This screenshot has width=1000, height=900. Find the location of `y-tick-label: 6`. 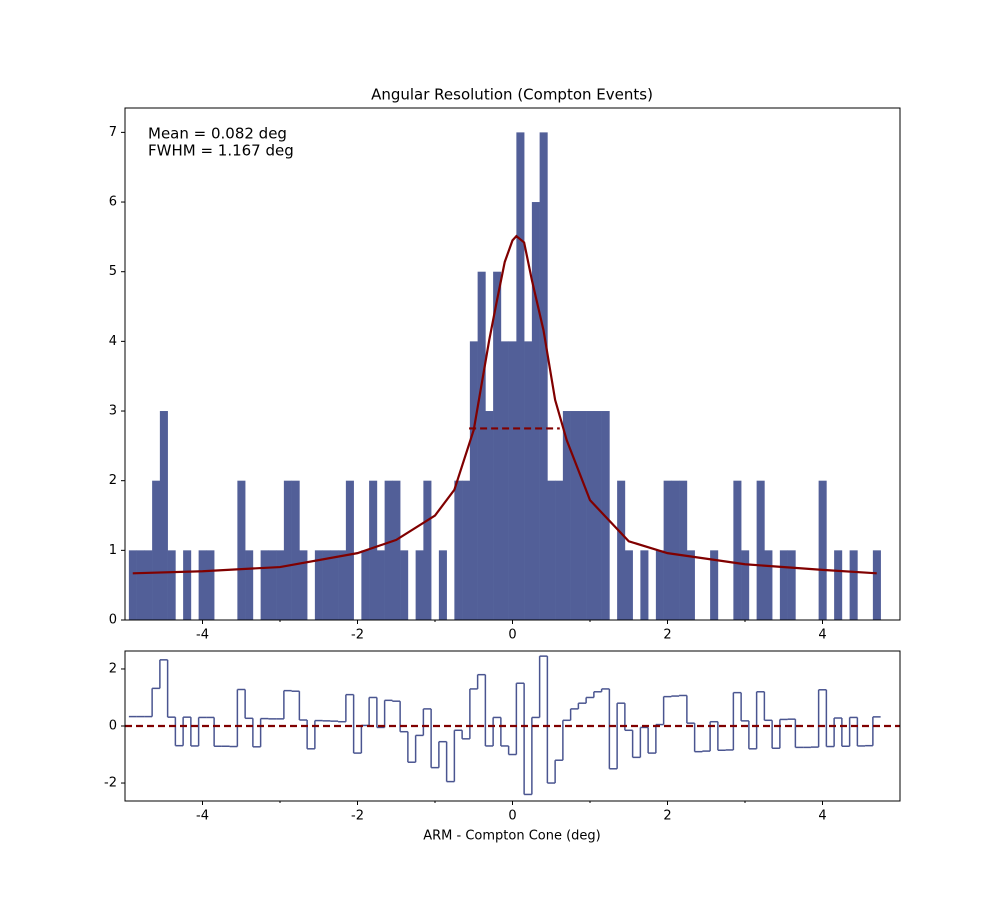

y-tick-label: 6 is located at coordinates (113, 202).